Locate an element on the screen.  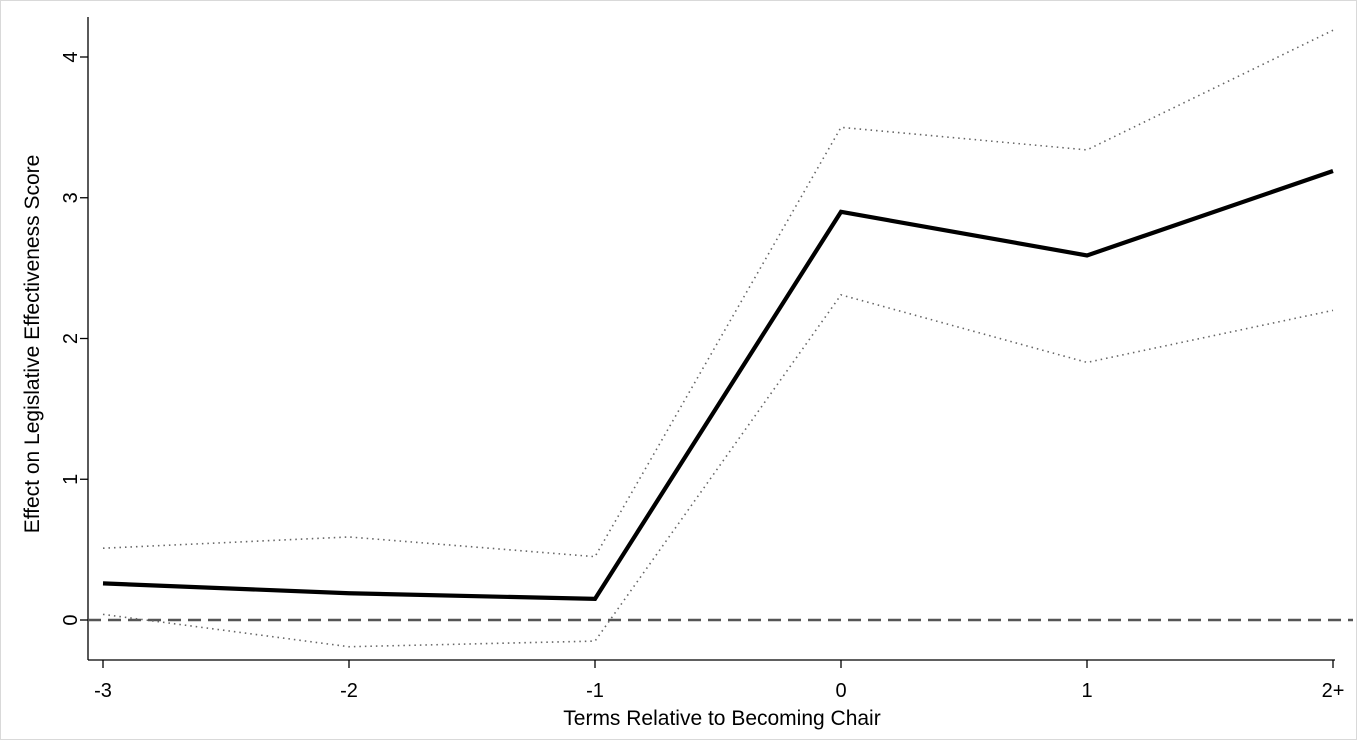
y-tick-label: 3 is located at coordinates (71, 197).